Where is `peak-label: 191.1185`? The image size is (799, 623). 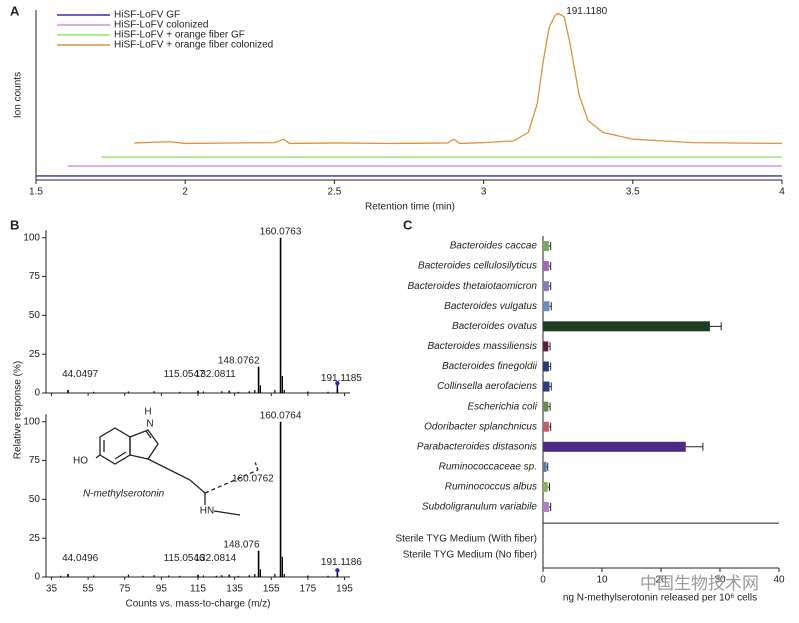 peak-label: 191.1185 is located at coordinates (341, 378).